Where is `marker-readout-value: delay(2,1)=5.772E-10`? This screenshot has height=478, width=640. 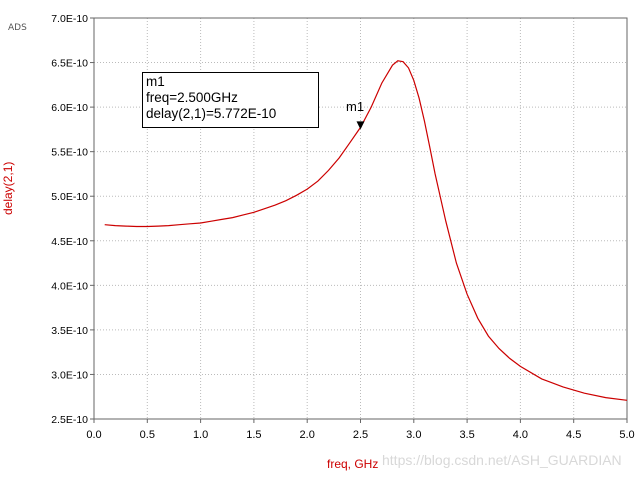 marker-readout-value: delay(2,1)=5.772E-10 is located at coordinates (211, 113).